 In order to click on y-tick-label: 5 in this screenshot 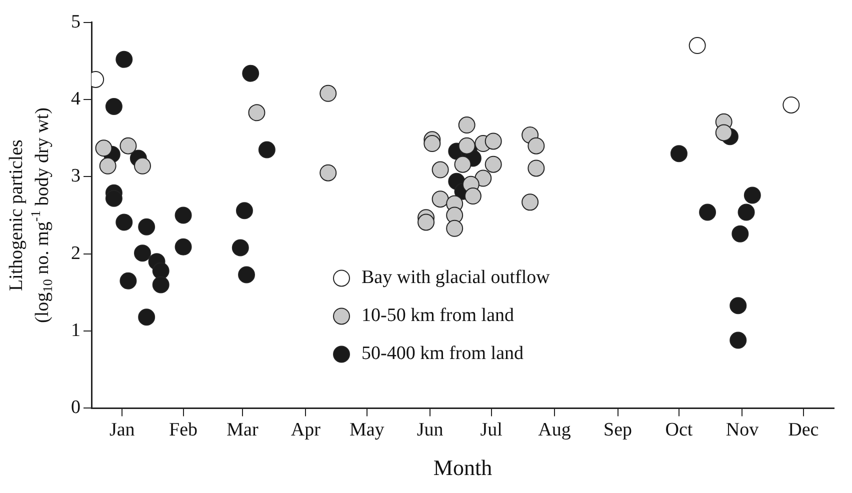, I will do `click(75, 21)`.